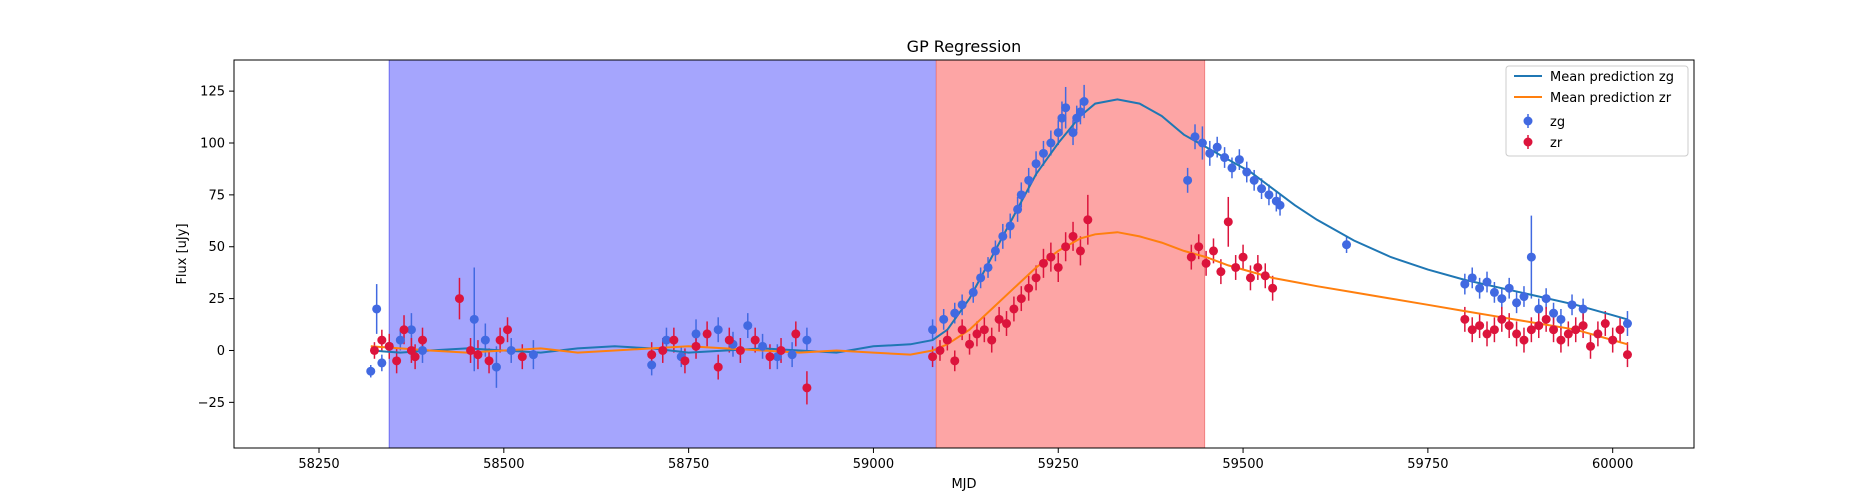 This screenshot has height=500, width=1875. What do you see at coordinates (1528, 121) in the screenshot?
I see `legend-marker-zg` at bounding box center [1528, 121].